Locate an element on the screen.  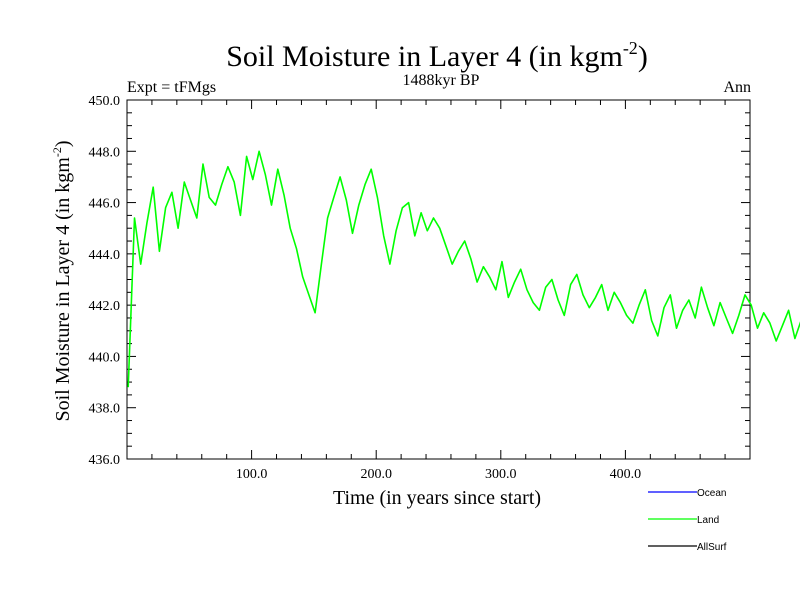
legend-label-land: Land is located at coordinates (708, 520).